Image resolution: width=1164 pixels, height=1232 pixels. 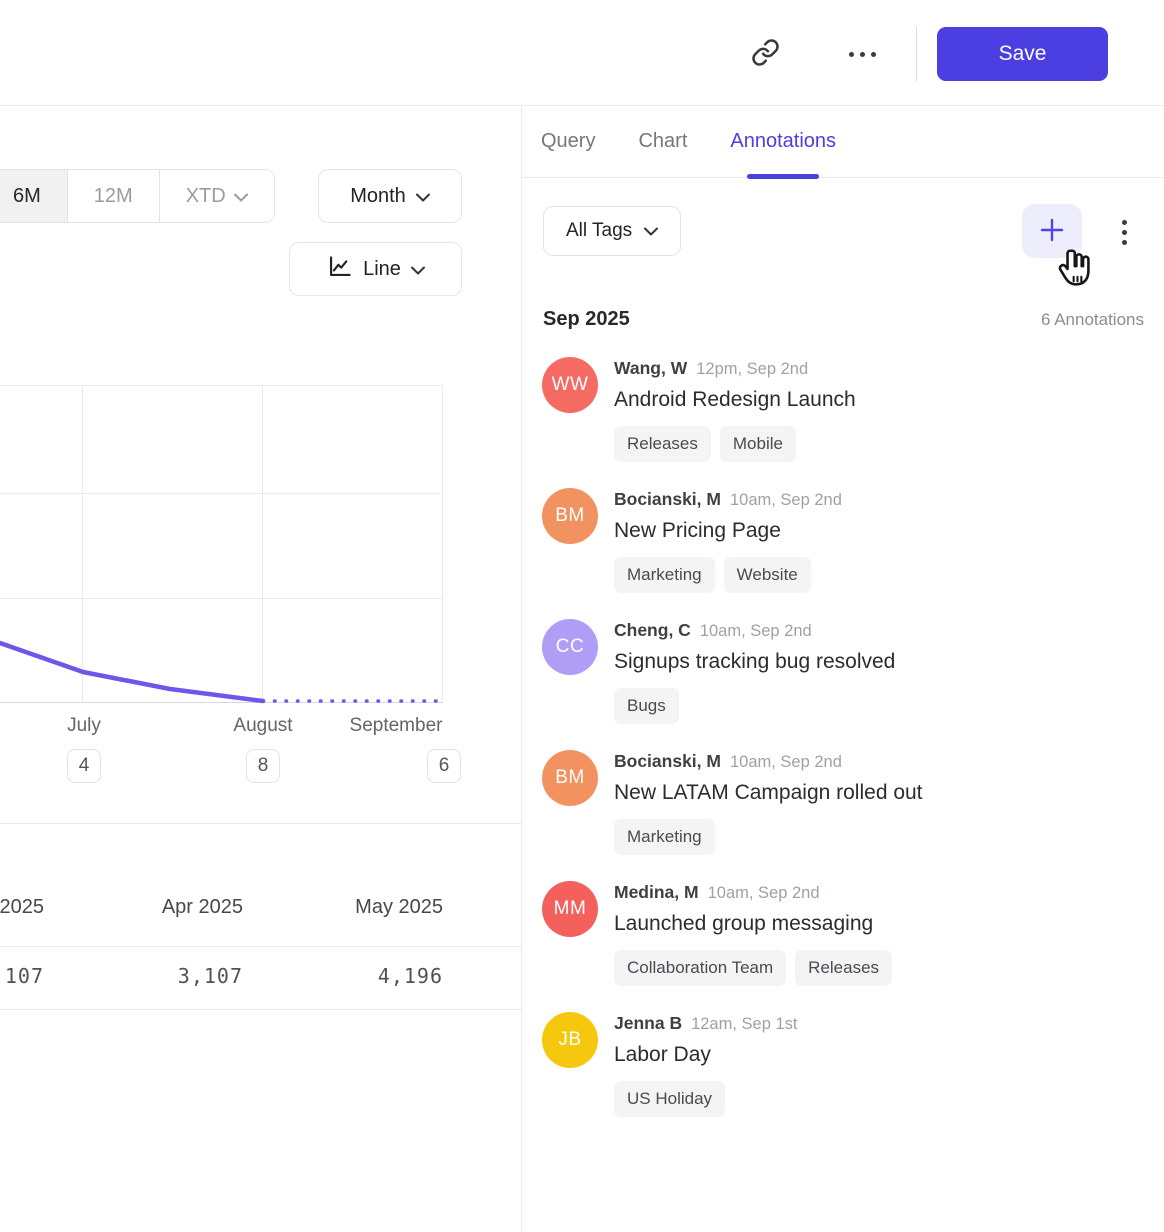 I want to click on annotation-author: Jenna B, so click(x=648, y=1023).